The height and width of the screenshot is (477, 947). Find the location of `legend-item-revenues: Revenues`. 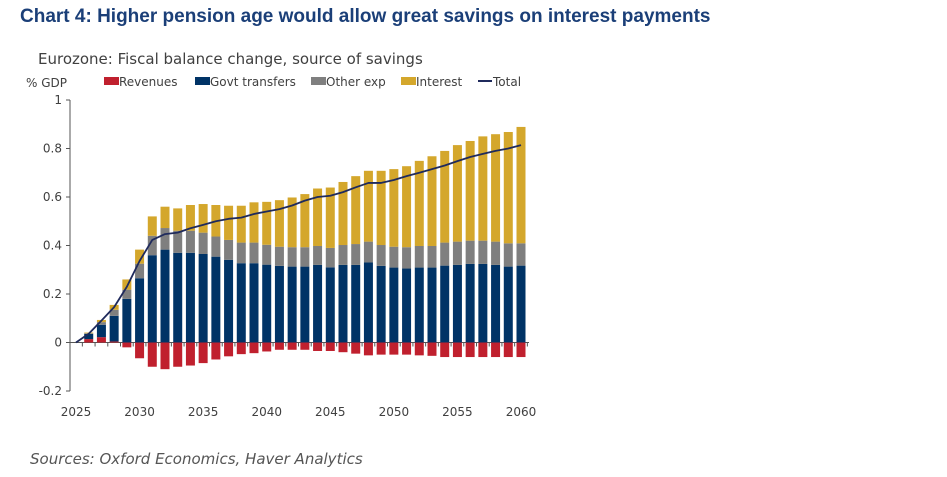

legend-item-revenues: Revenues is located at coordinates (141, 82).